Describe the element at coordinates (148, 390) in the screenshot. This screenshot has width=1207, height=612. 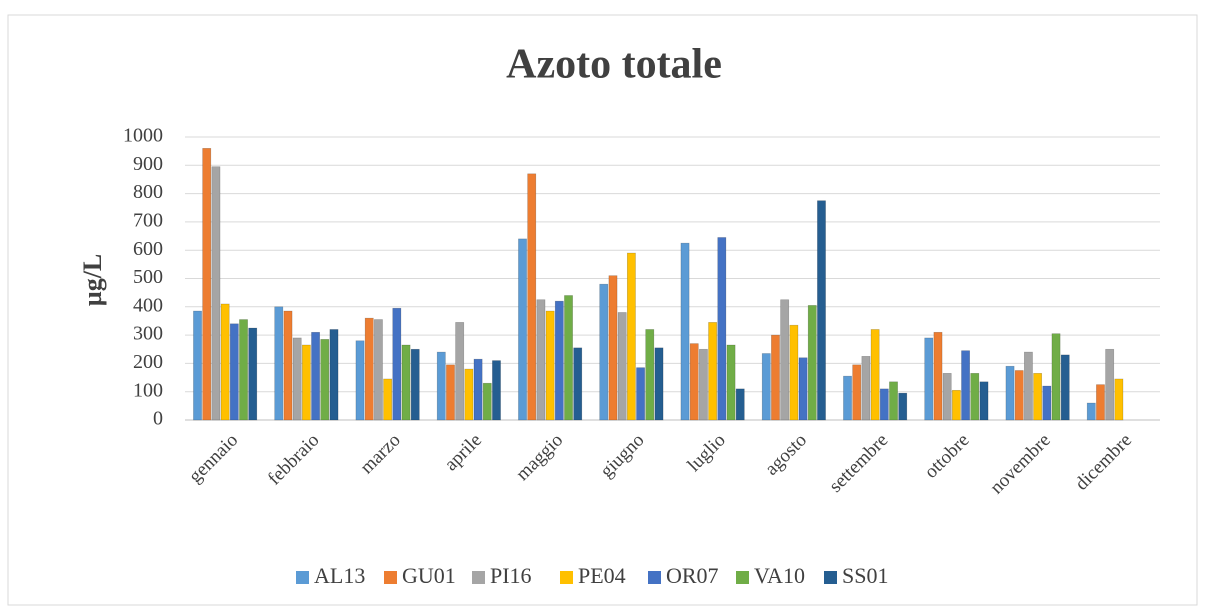
I see `y-tick-label: 100` at that location.